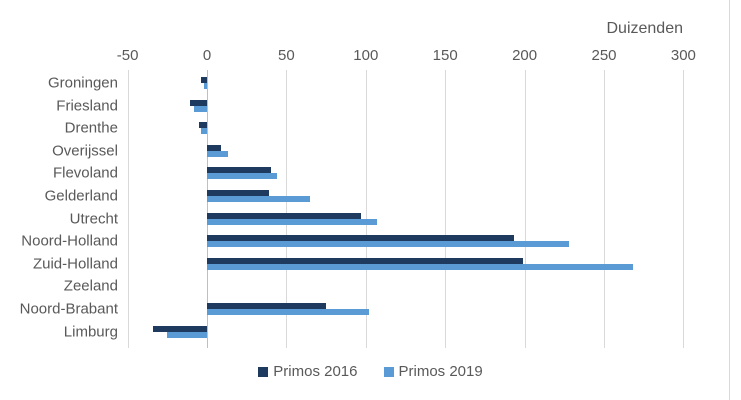 This screenshot has width=741, height=400. I want to click on bar-primos-2016-noord-brabant, so click(267, 306).